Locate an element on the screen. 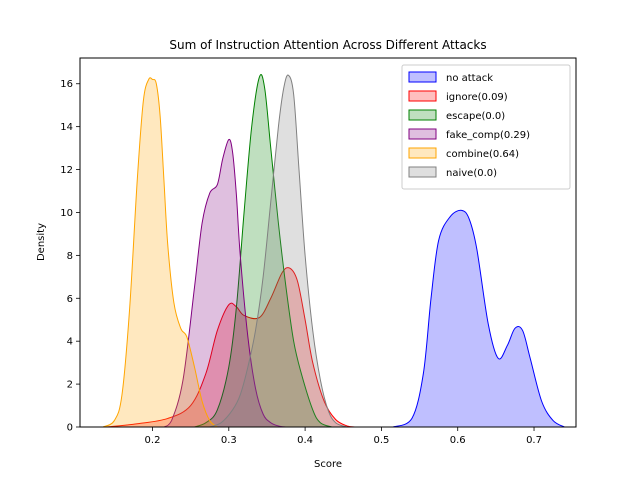 The width and height of the screenshot is (640, 480). legend-box is located at coordinates (486, 127).